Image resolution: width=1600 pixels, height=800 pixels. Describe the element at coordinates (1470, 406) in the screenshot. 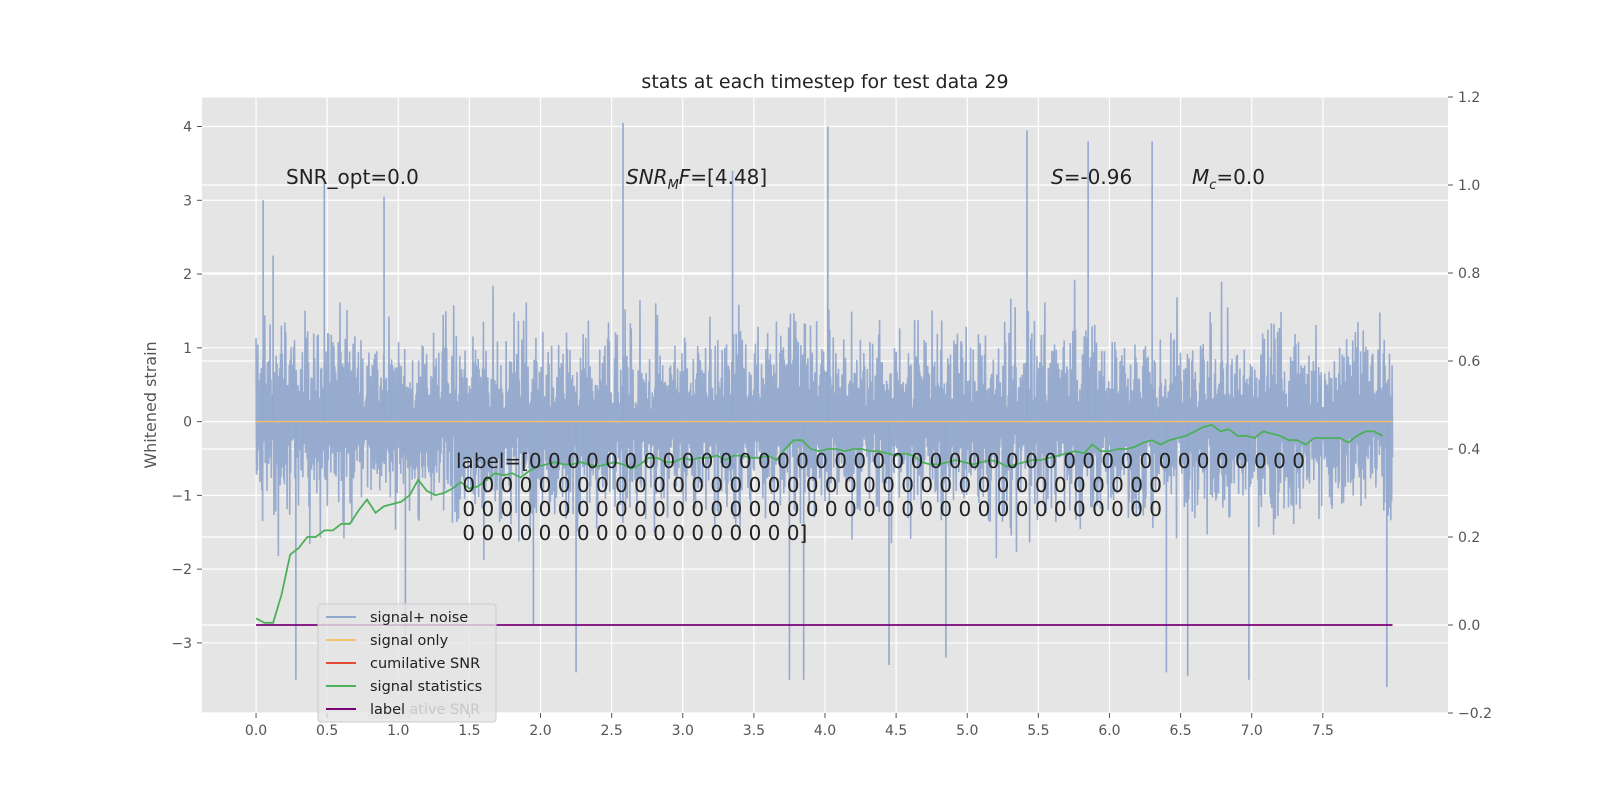

I see `y-axis-right: −0.2 0.0 0.2 0.4 0.6 0.8 1.0 1.2` at that location.